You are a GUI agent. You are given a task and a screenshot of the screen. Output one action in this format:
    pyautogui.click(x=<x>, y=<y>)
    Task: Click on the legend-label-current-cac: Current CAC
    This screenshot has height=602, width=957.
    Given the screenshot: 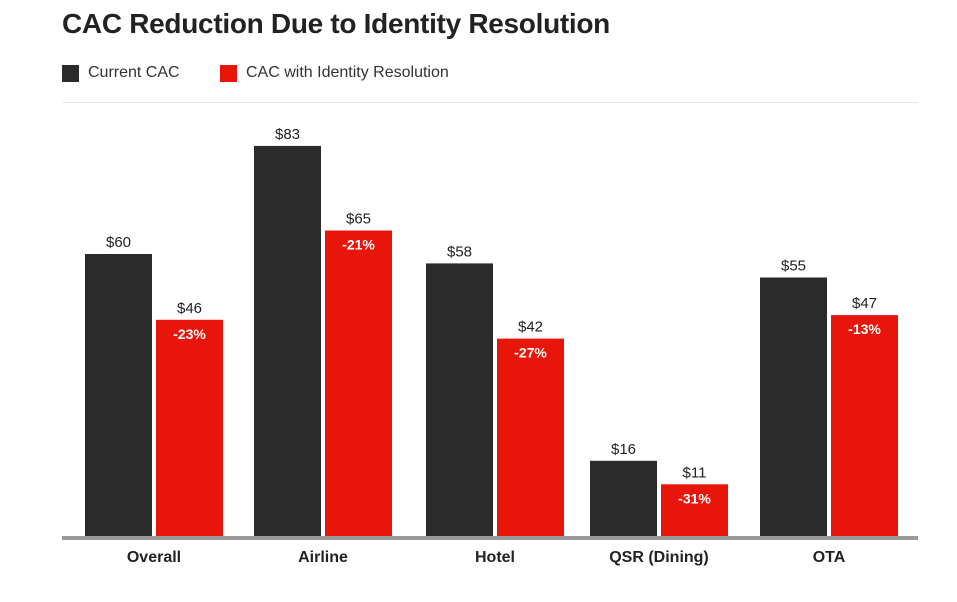 What is the action you would take?
    pyautogui.click(x=134, y=72)
    